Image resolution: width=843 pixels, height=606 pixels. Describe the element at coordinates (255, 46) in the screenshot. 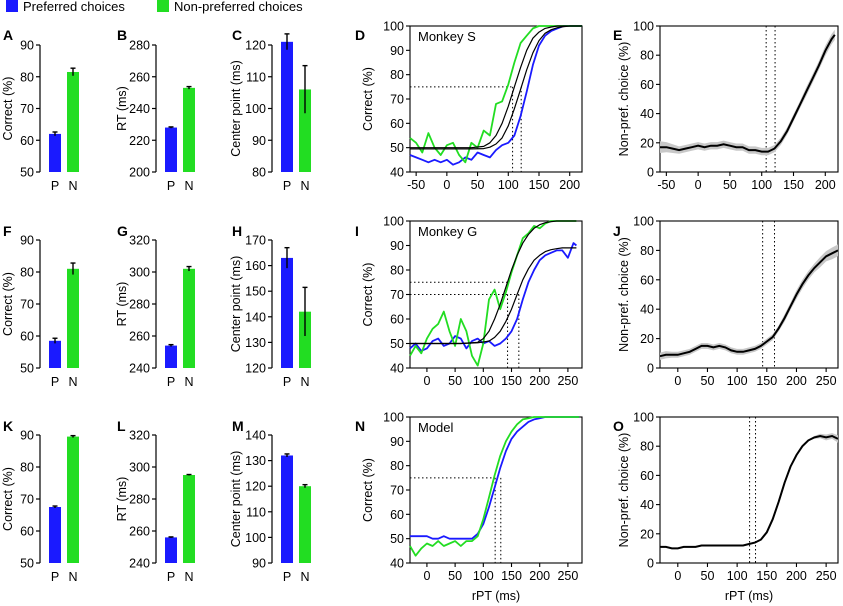

I see `panel-c-y-tick-label: 120` at that location.